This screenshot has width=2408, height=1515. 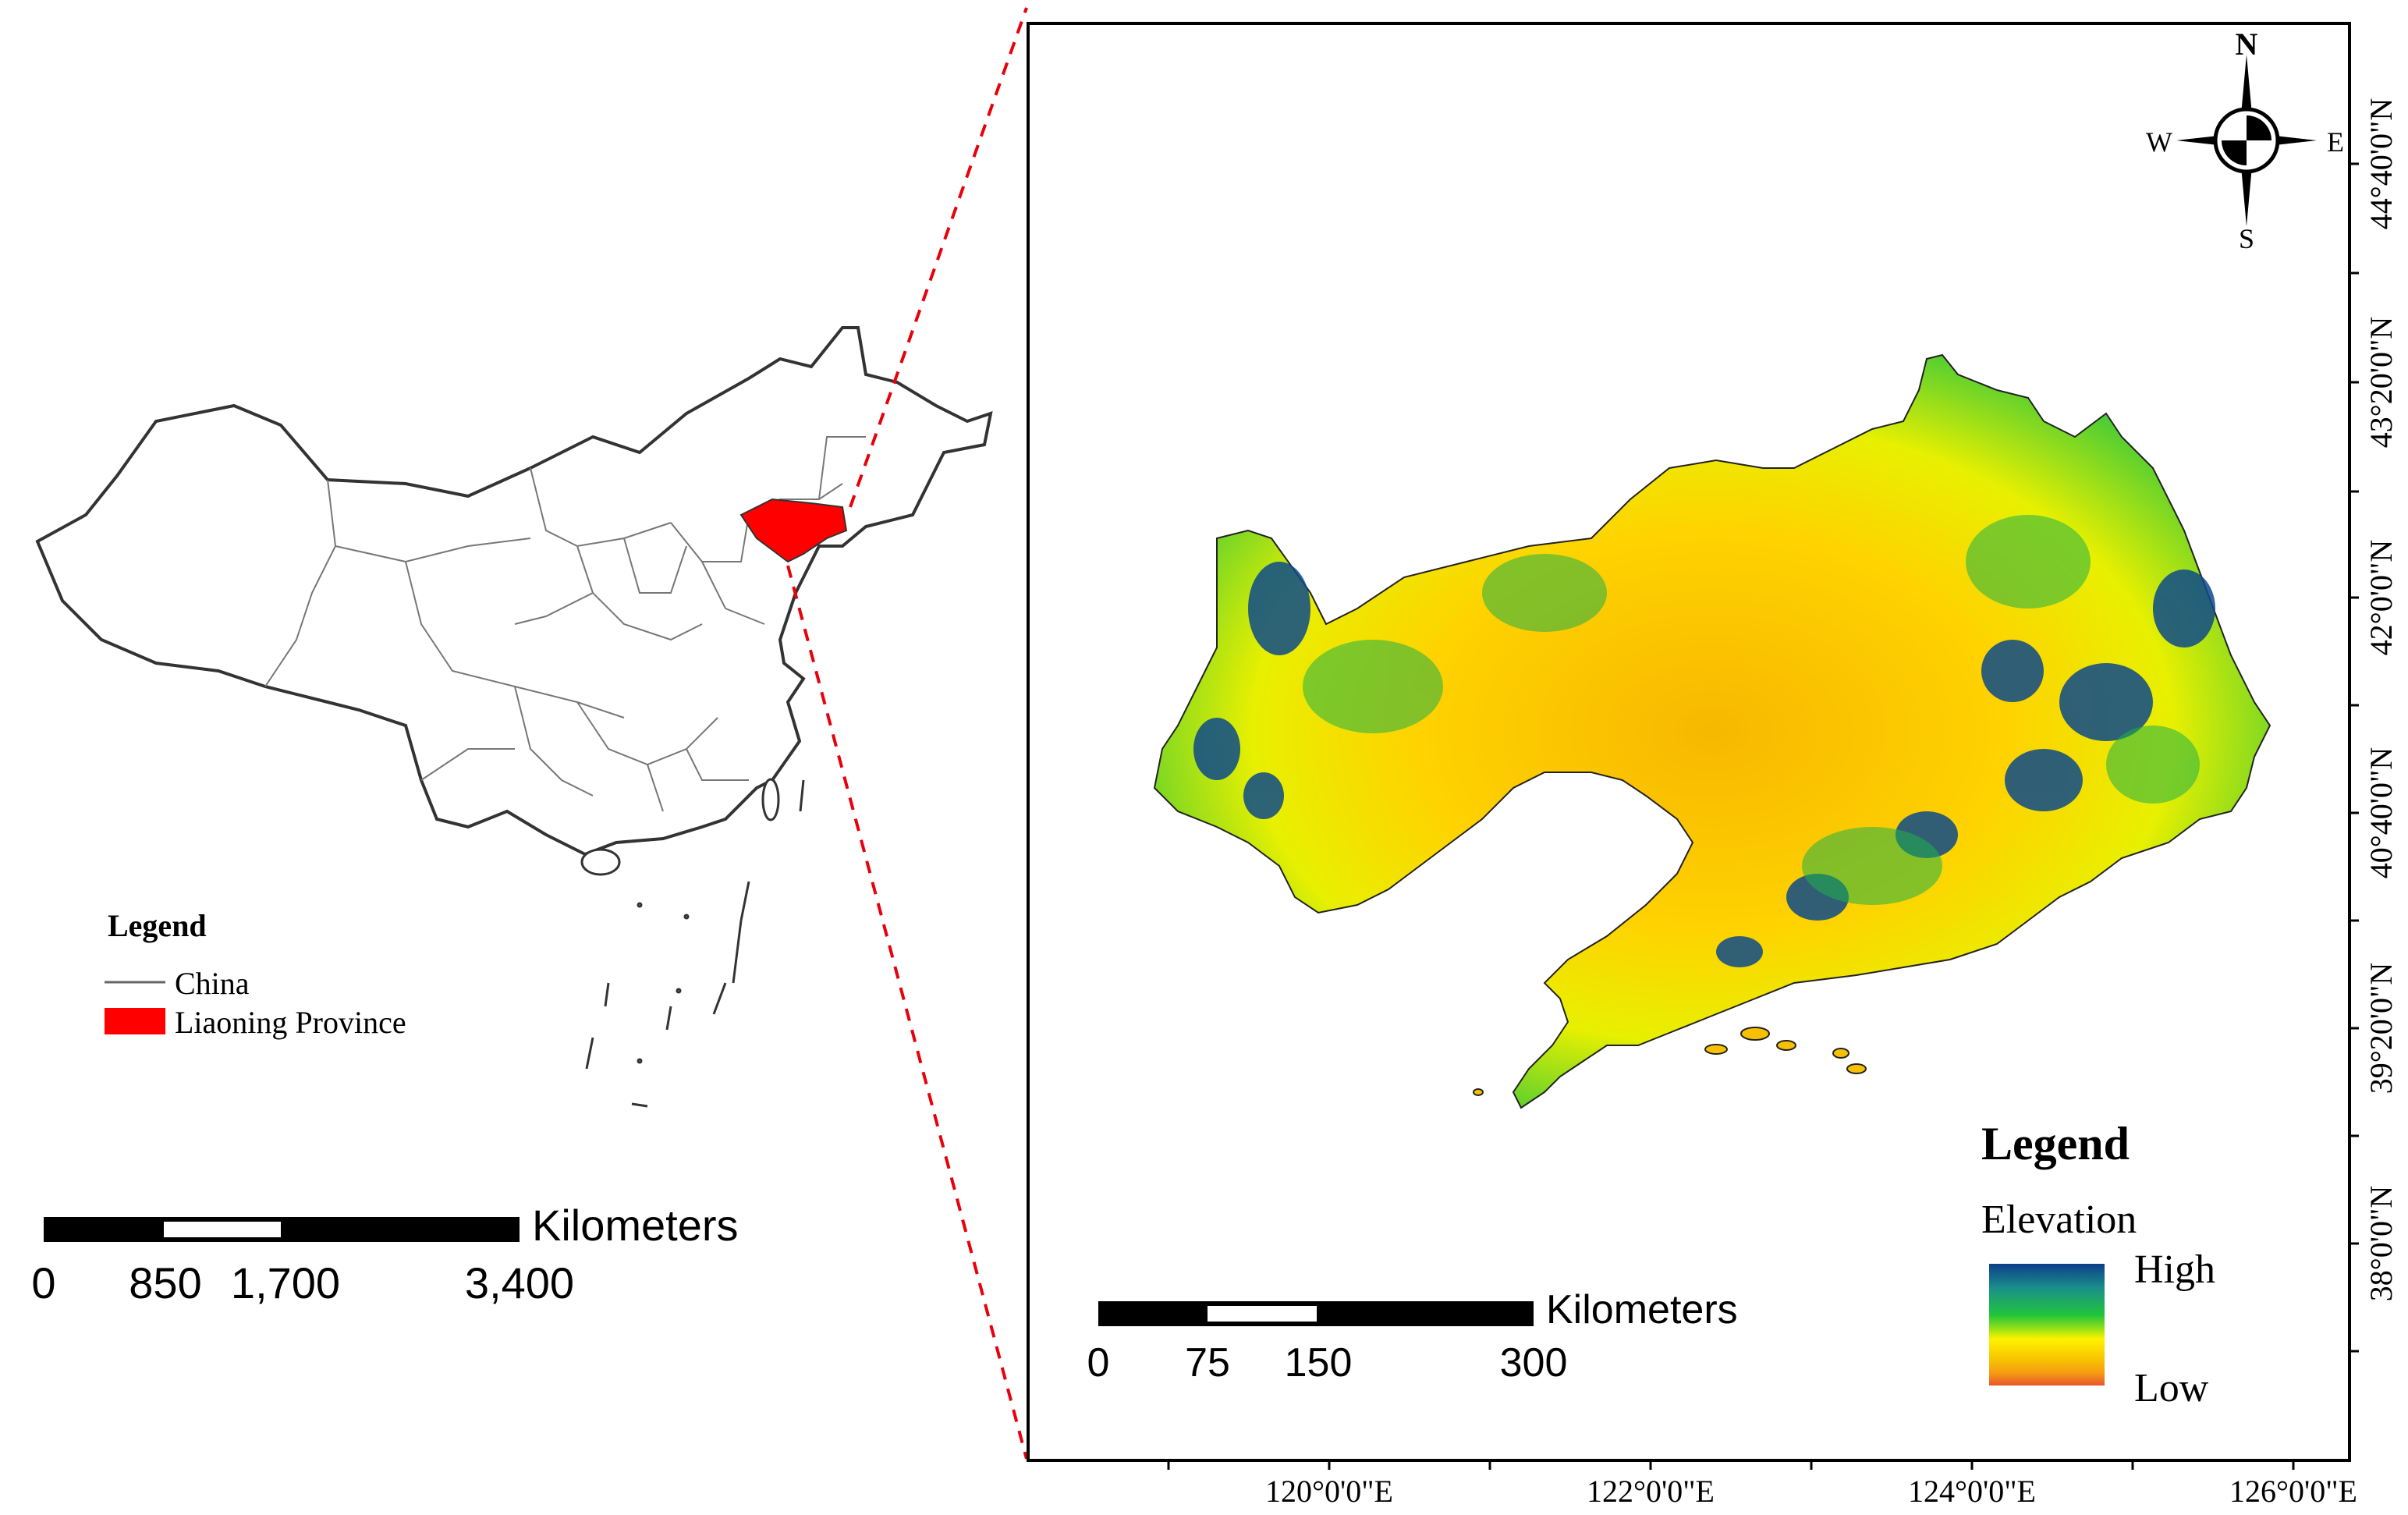 I want to click on lon-label-122: 122°0'0"E, so click(x=1651, y=1492).